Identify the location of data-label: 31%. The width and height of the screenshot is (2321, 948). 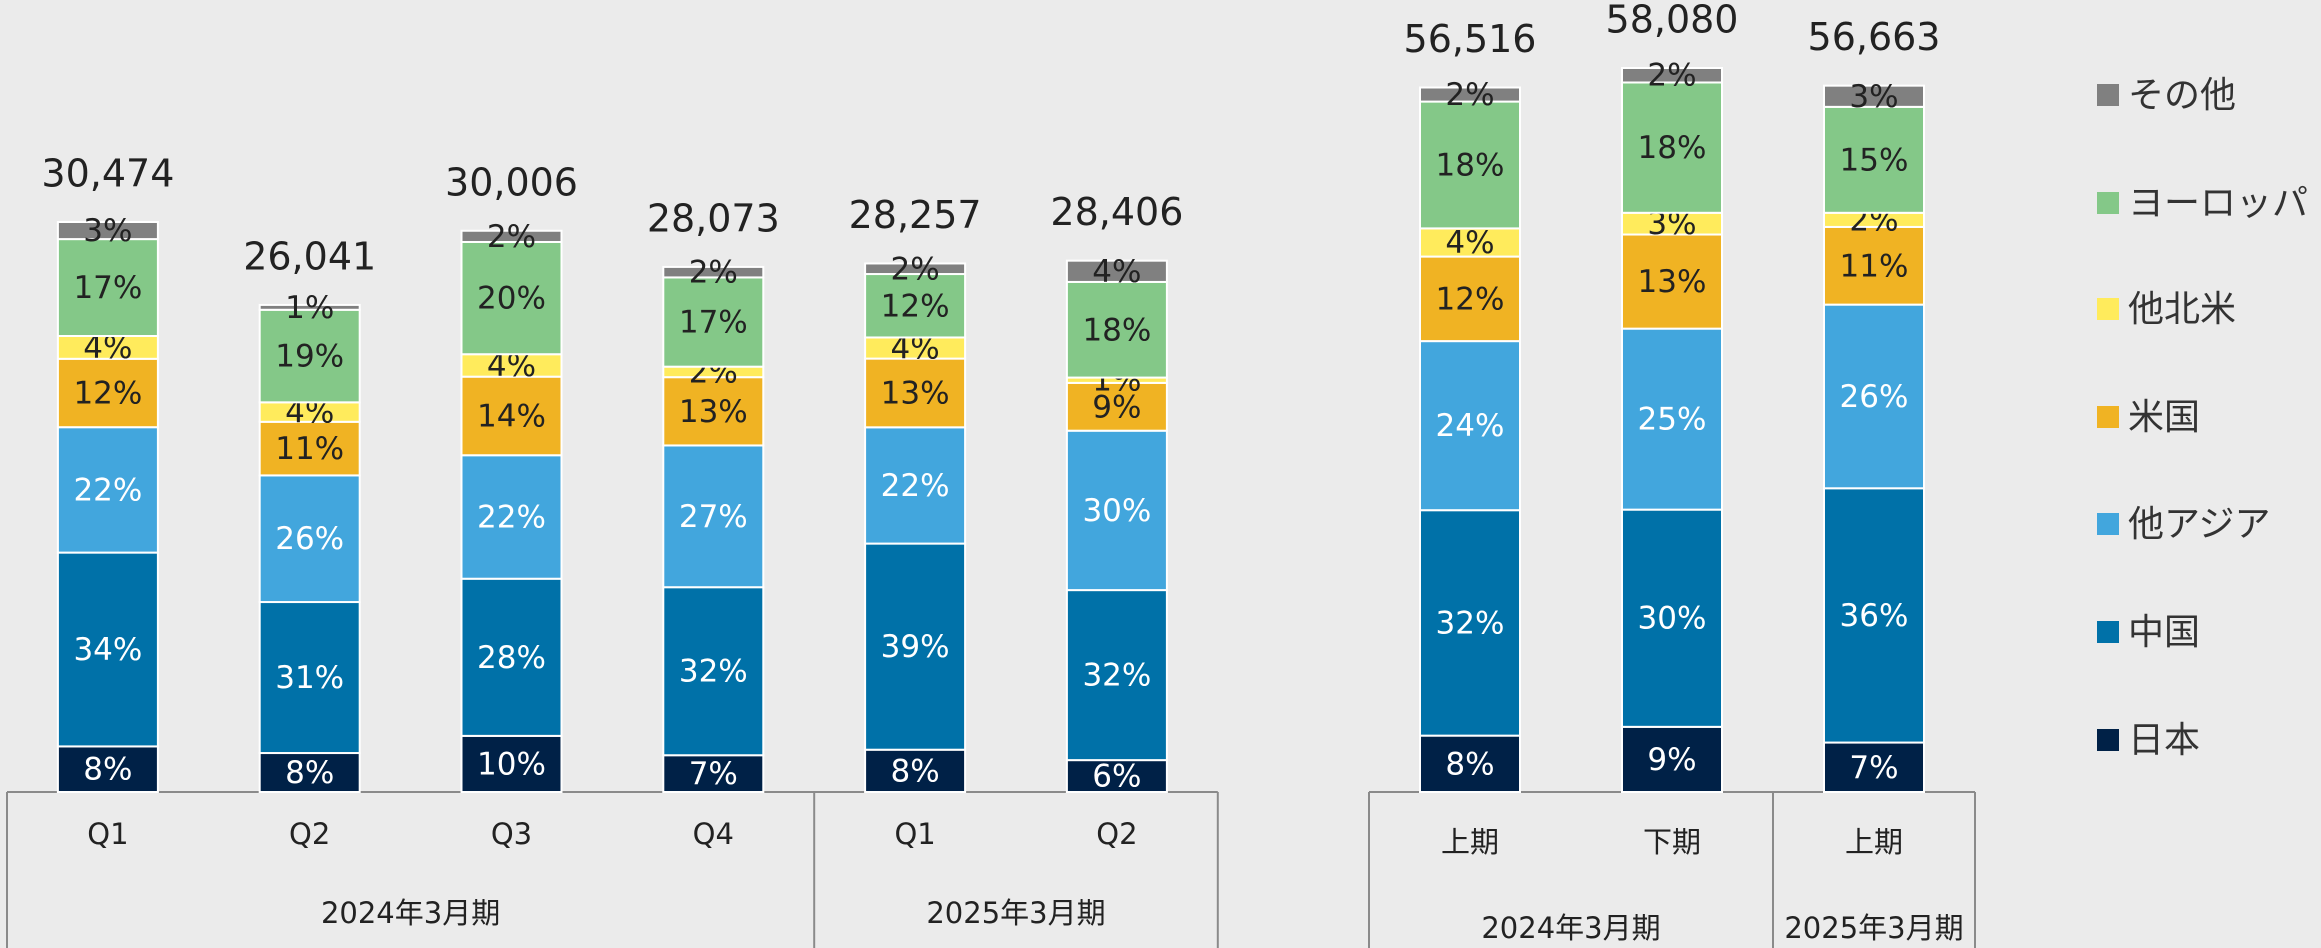
(309, 678).